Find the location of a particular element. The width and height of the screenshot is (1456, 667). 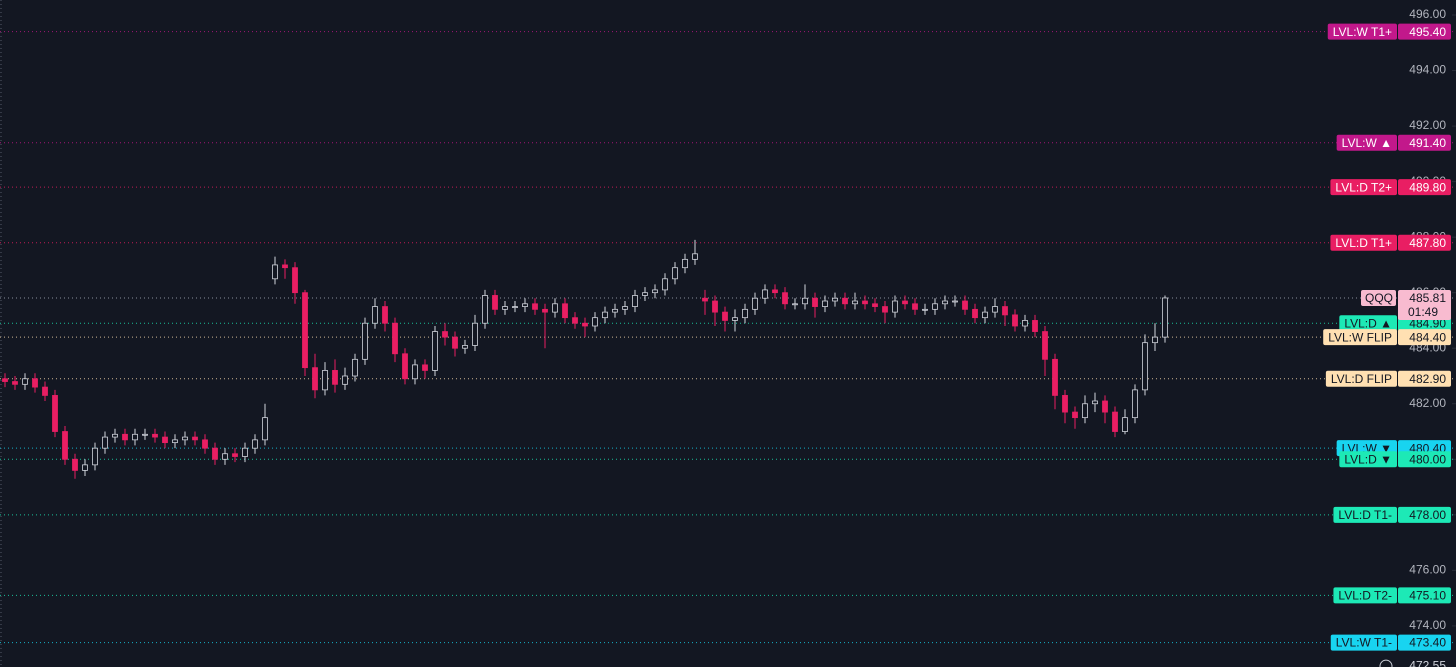

countdown: 01:49 is located at coordinates (1423, 312).